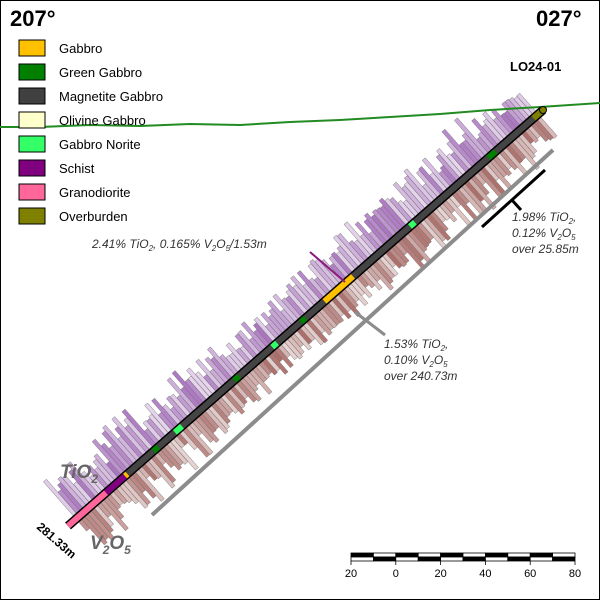  Describe the element at coordinates (300, 115) in the screenshot. I see `ground-surface-line` at that location.